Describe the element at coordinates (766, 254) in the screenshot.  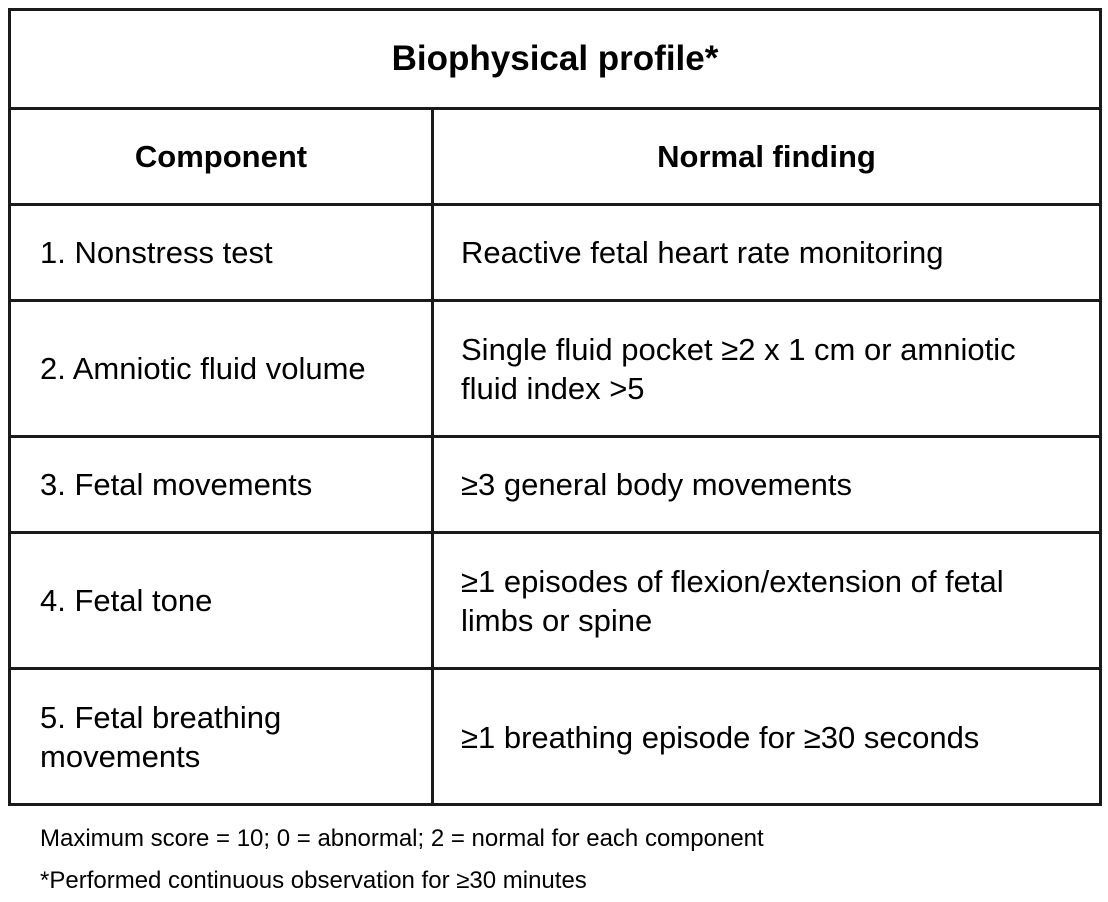
I see `row-1-finding: Reactive fetal heart rate monitoring` at that location.